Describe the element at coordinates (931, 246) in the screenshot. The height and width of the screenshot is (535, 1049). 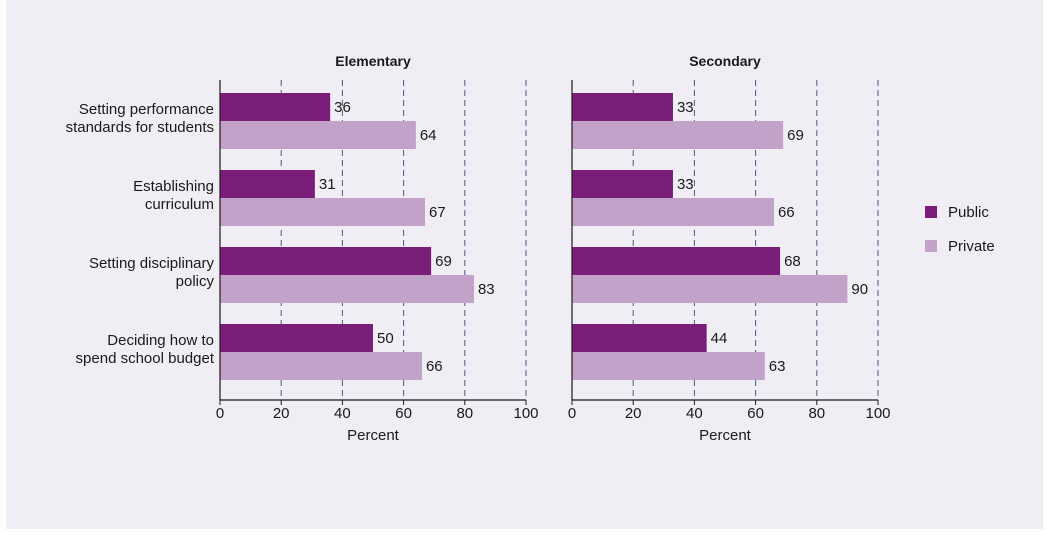
I see `legend-swatch-private` at that location.